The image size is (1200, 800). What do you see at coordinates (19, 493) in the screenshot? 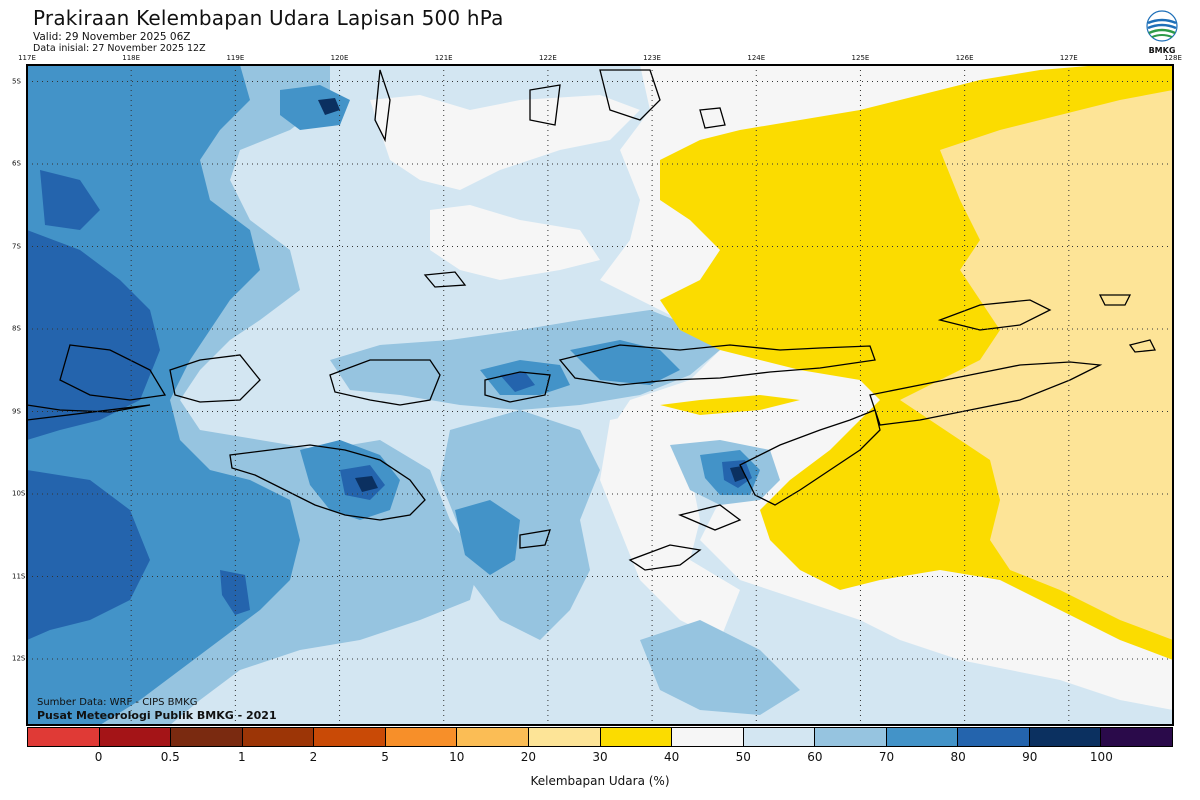
I see `latitude-label: 10S` at bounding box center [19, 493].